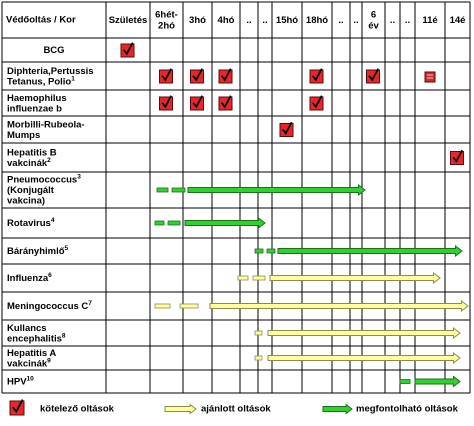 The width and height of the screenshot is (474, 426). Describe the element at coordinates (46, 124) in the screenshot. I see `row-label-line: Morbilli-Rubeola-` at that location.